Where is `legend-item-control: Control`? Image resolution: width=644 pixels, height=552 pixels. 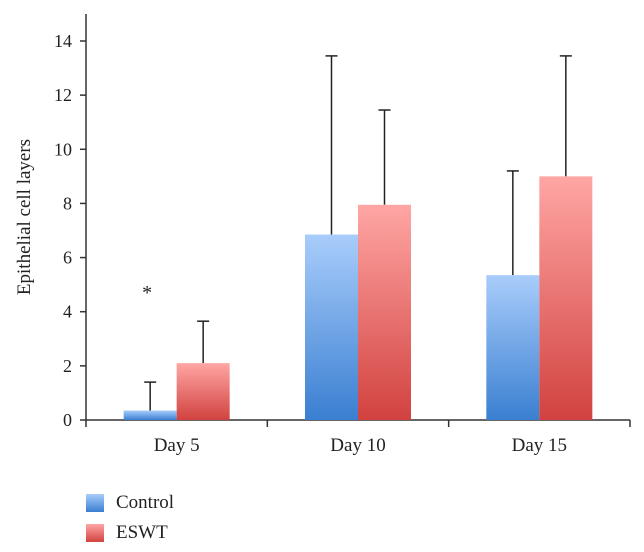 legend-item-control: Control is located at coordinates (130, 503).